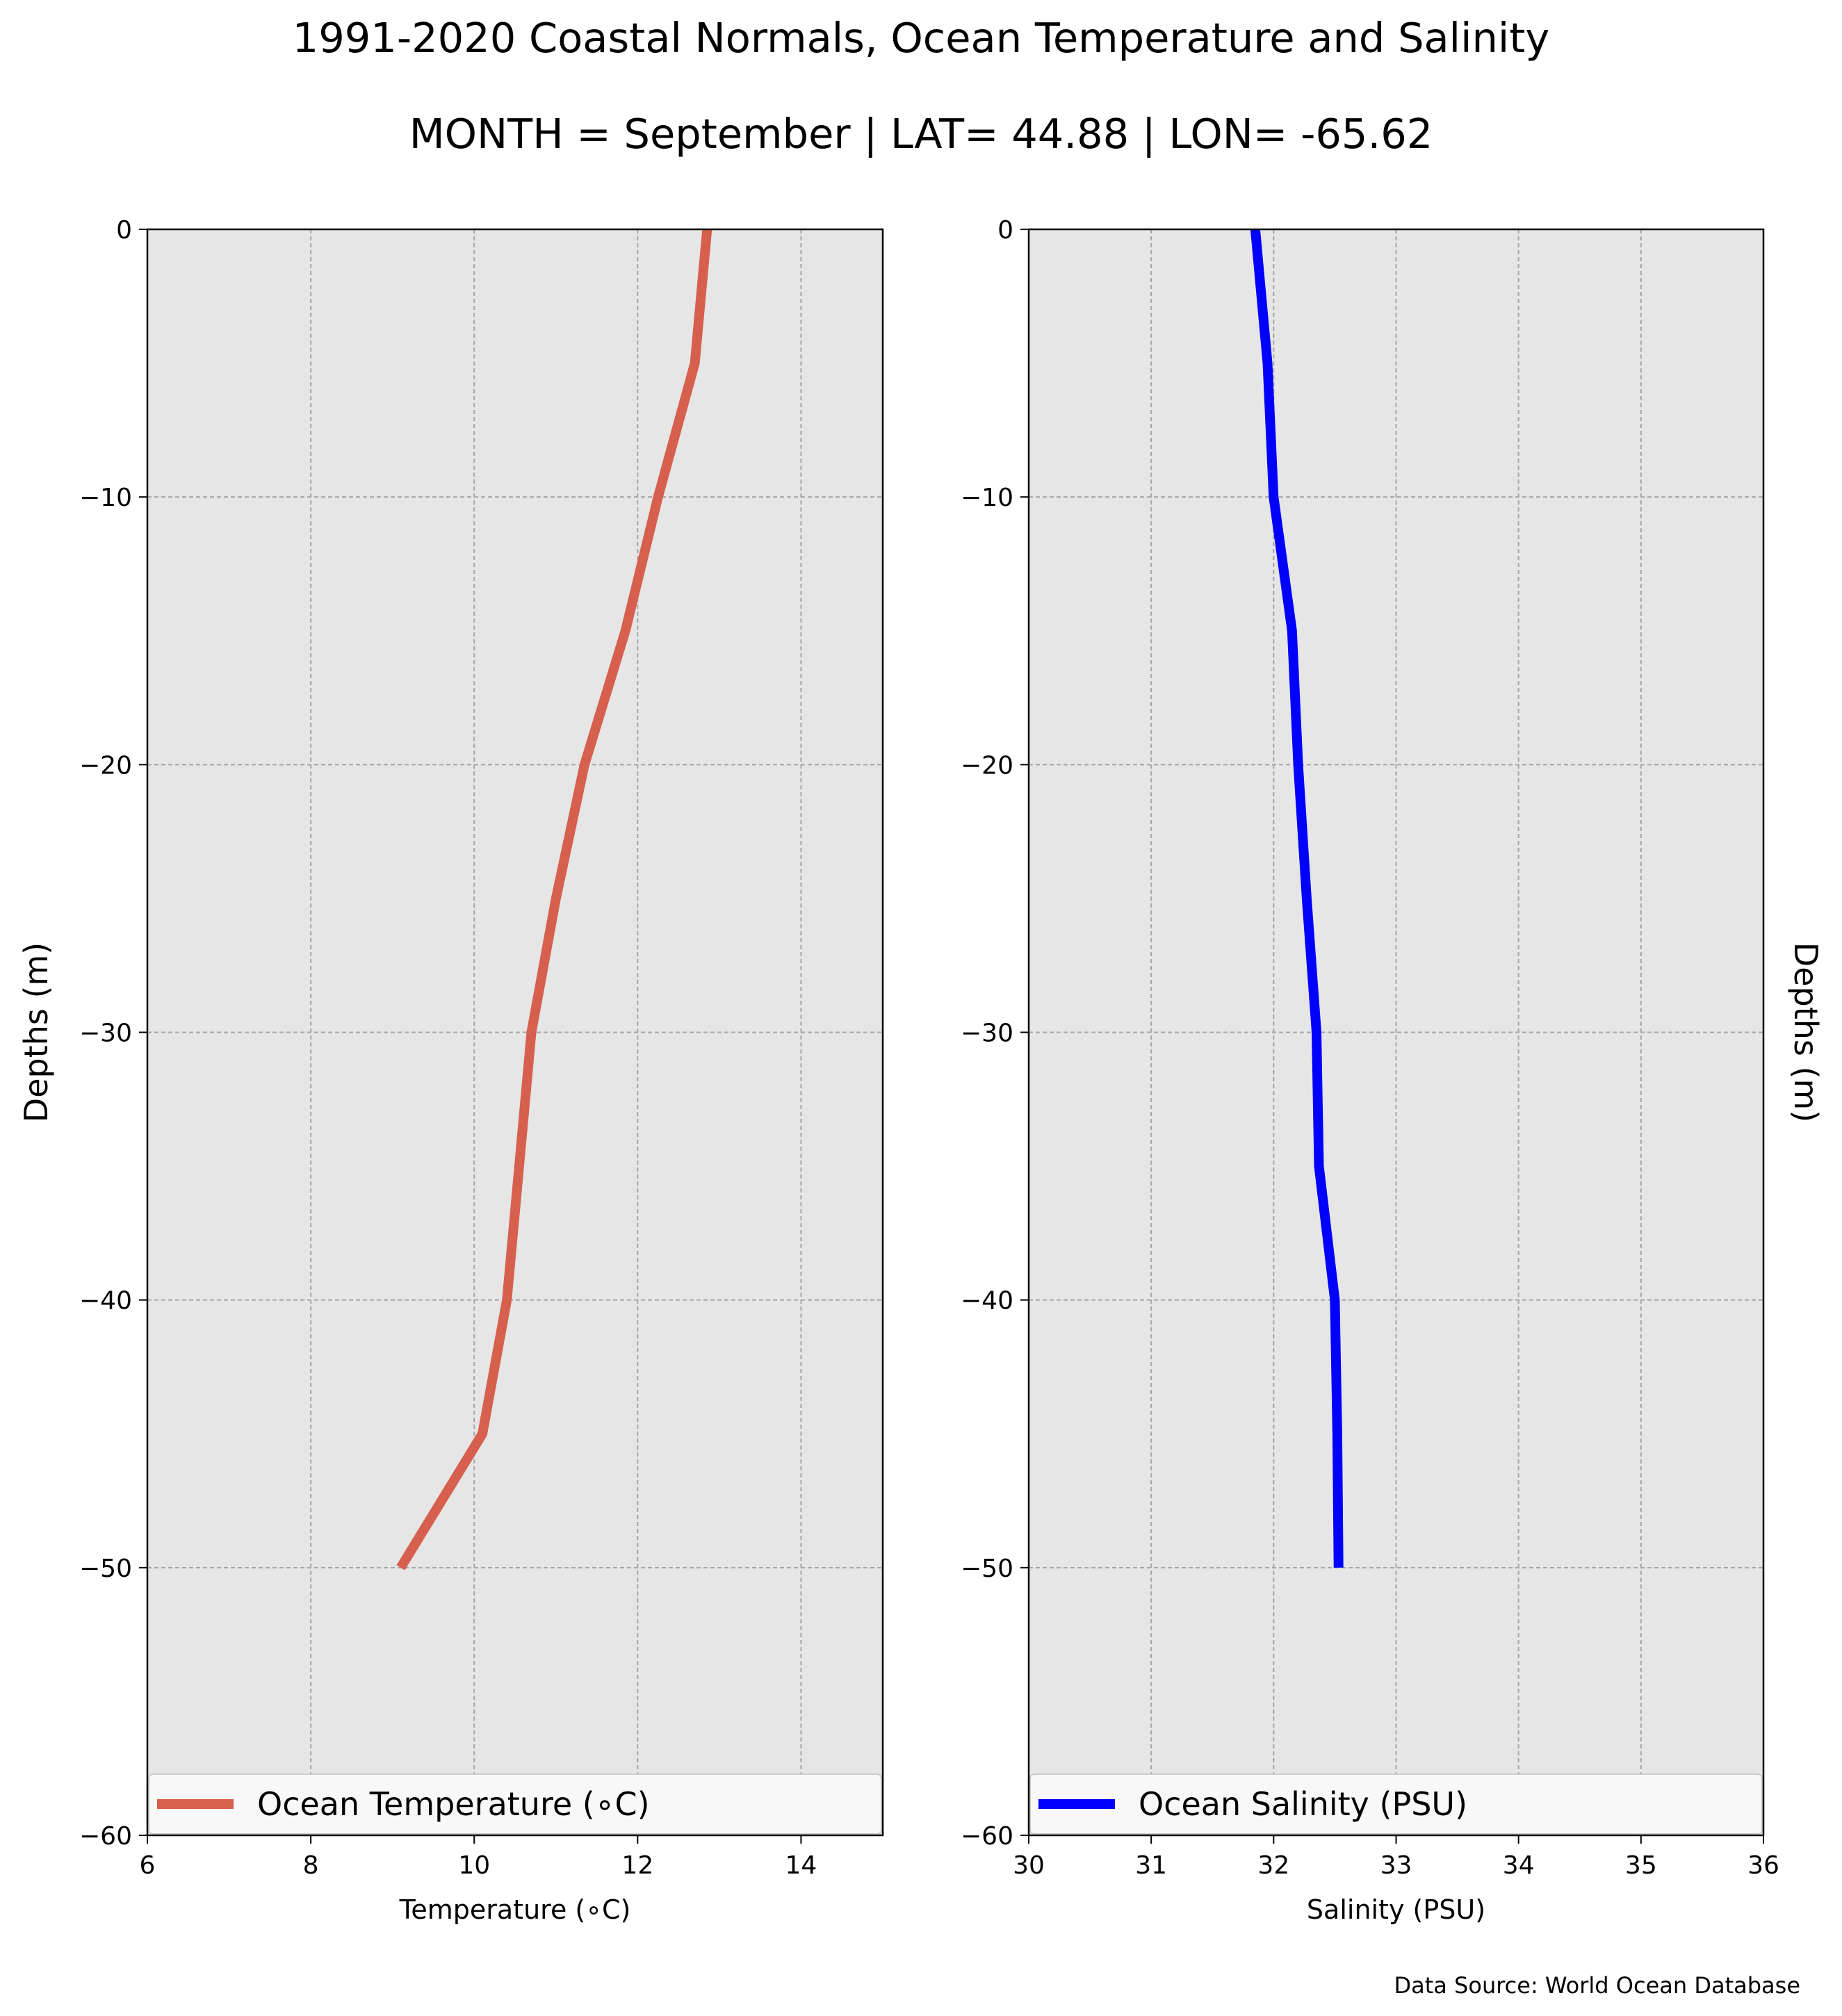 The width and height of the screenshot is (1842, 2016). What do you see at coordinates (148, 1866) in the screenshot?
I see `x-tick-label: 6` at bounding box center [148, 1866].